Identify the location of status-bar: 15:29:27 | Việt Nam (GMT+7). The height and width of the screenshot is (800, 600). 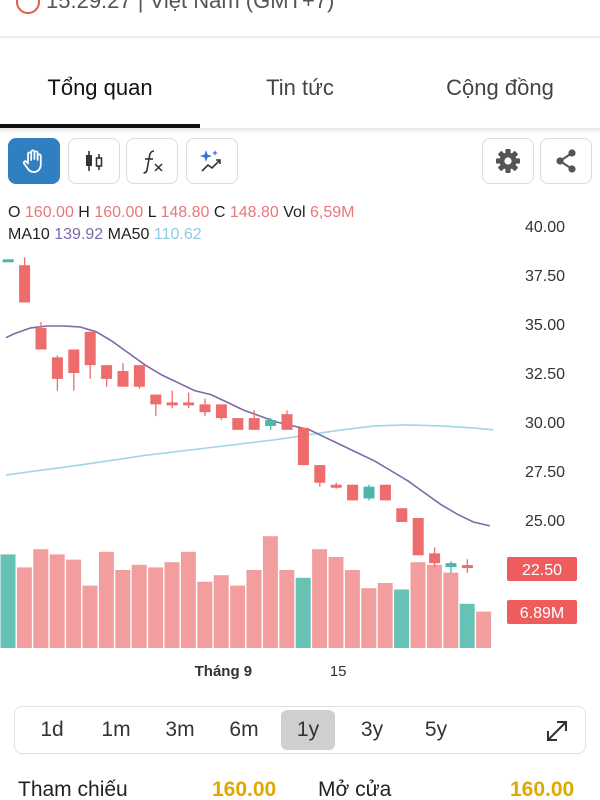
(300, 12).